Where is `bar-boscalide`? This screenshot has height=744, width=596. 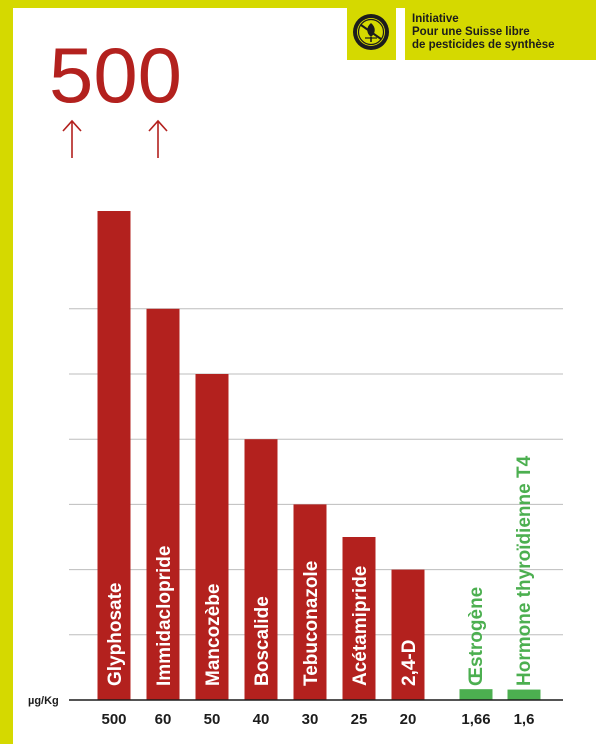 bar-boscalide is located at coordinates (261, 569).